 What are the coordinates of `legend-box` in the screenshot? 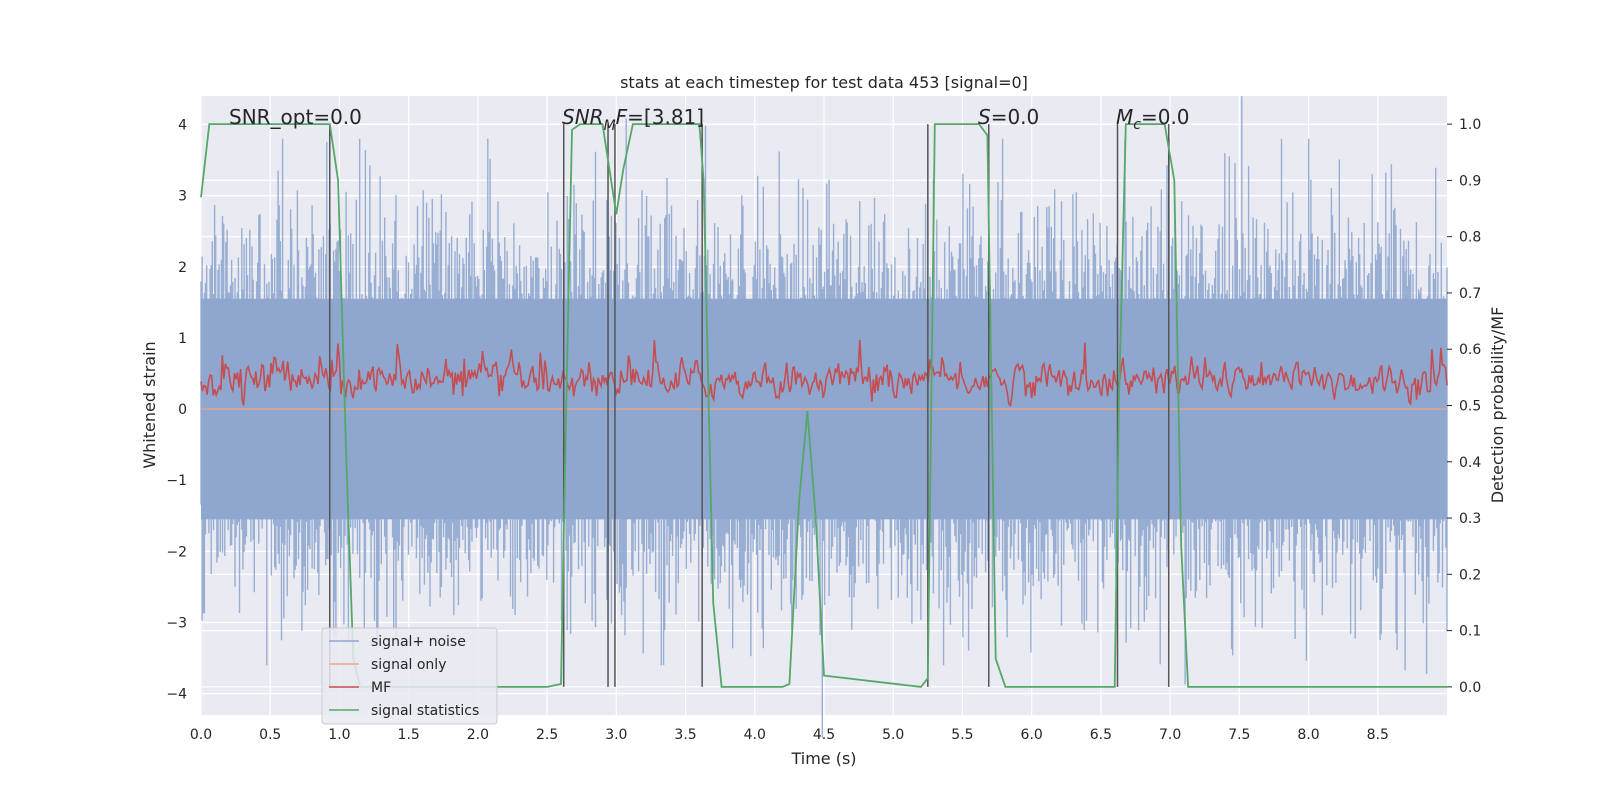 It's located at (409, 676).